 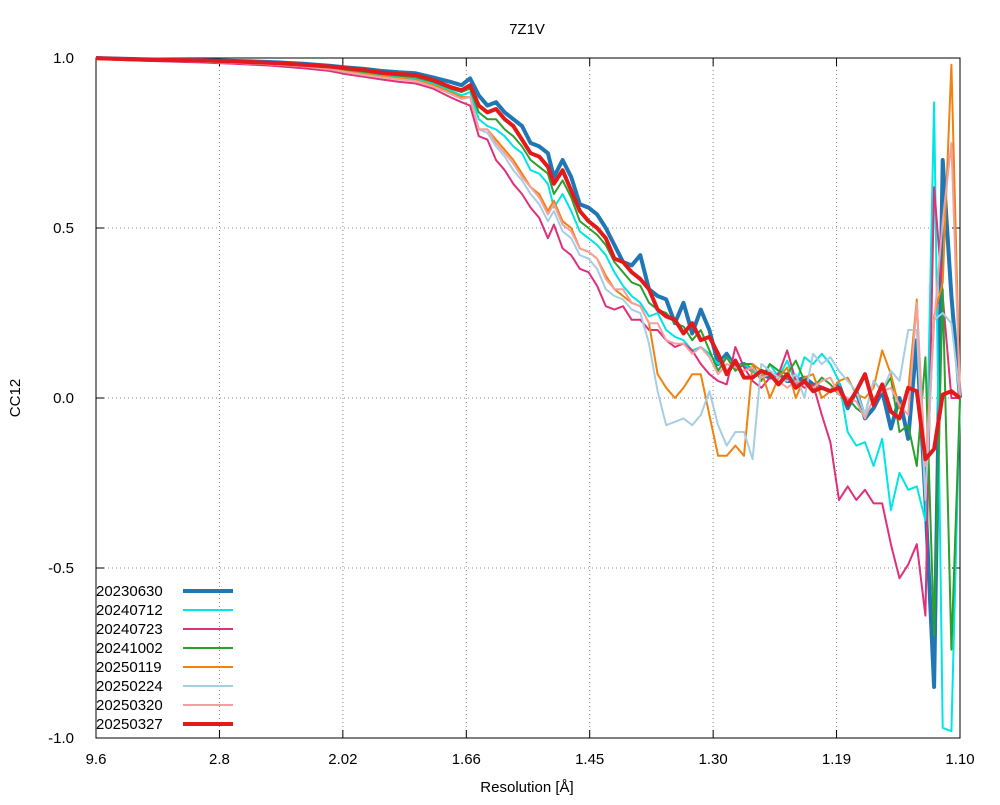 I want to click on x-tick-label: 1.19, so click(x=836, y=759).